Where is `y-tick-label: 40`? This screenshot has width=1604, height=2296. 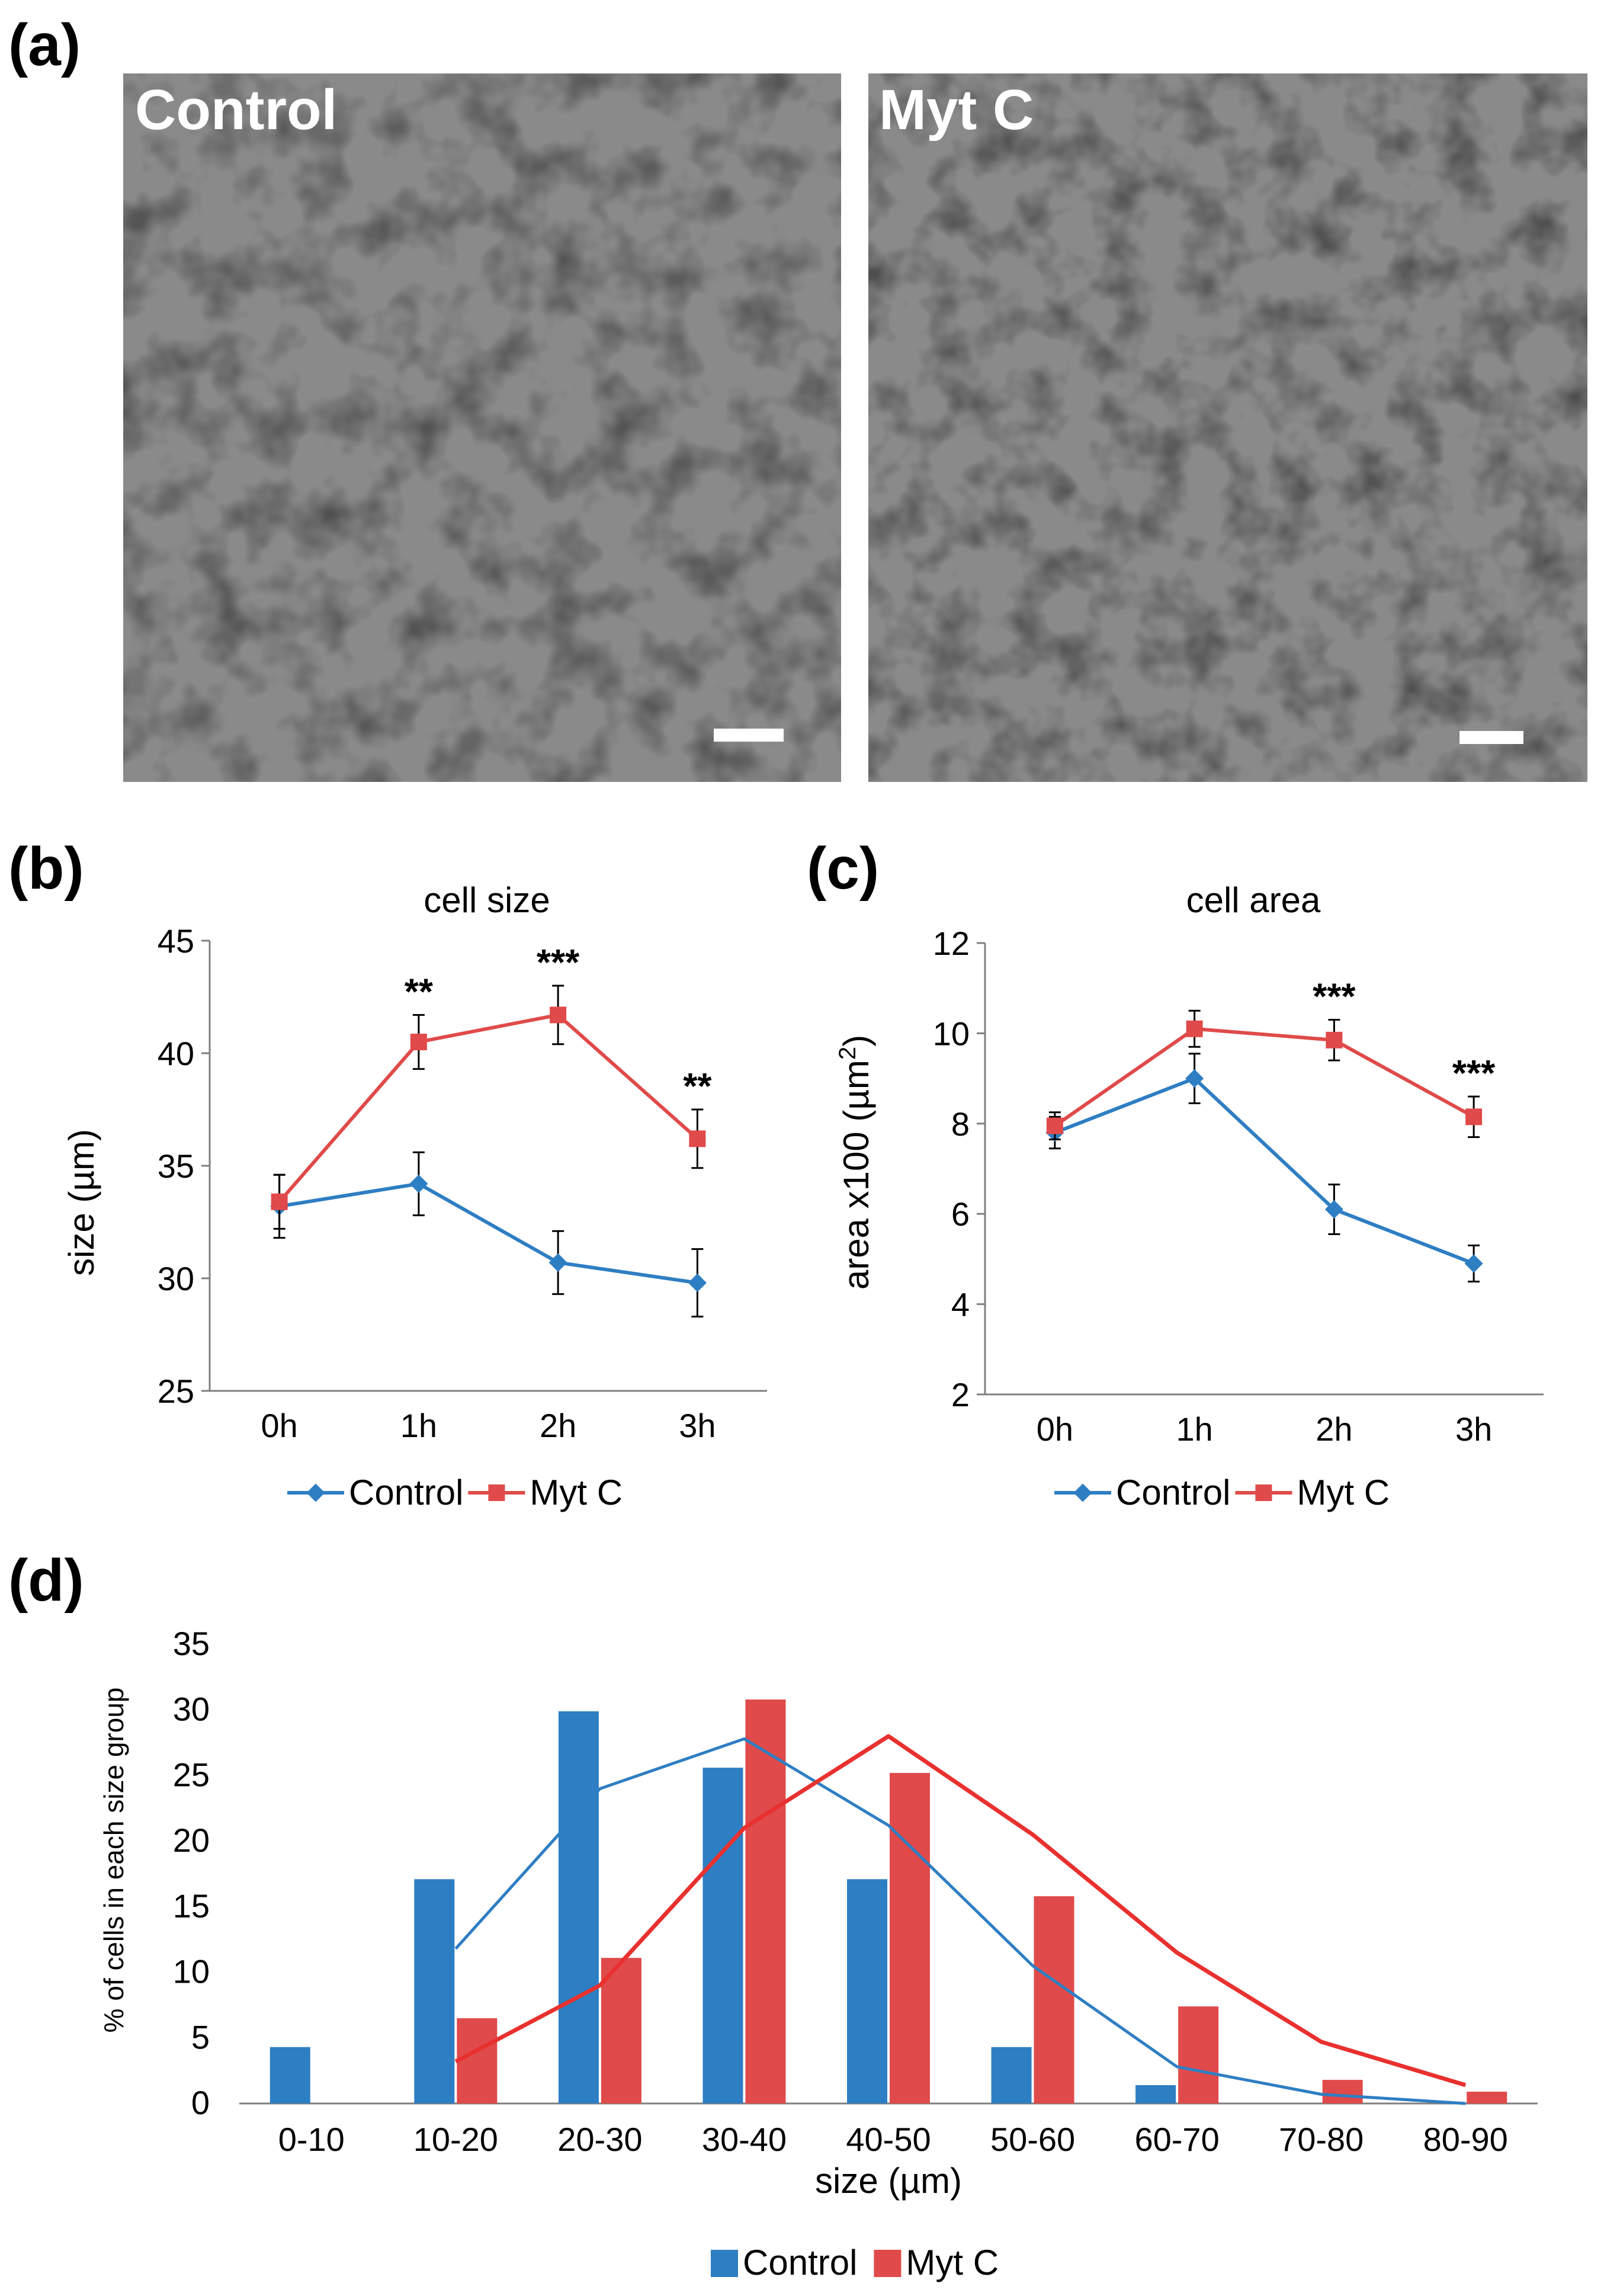 y-tick-label: 40 is located at coordinates (176, 1053).